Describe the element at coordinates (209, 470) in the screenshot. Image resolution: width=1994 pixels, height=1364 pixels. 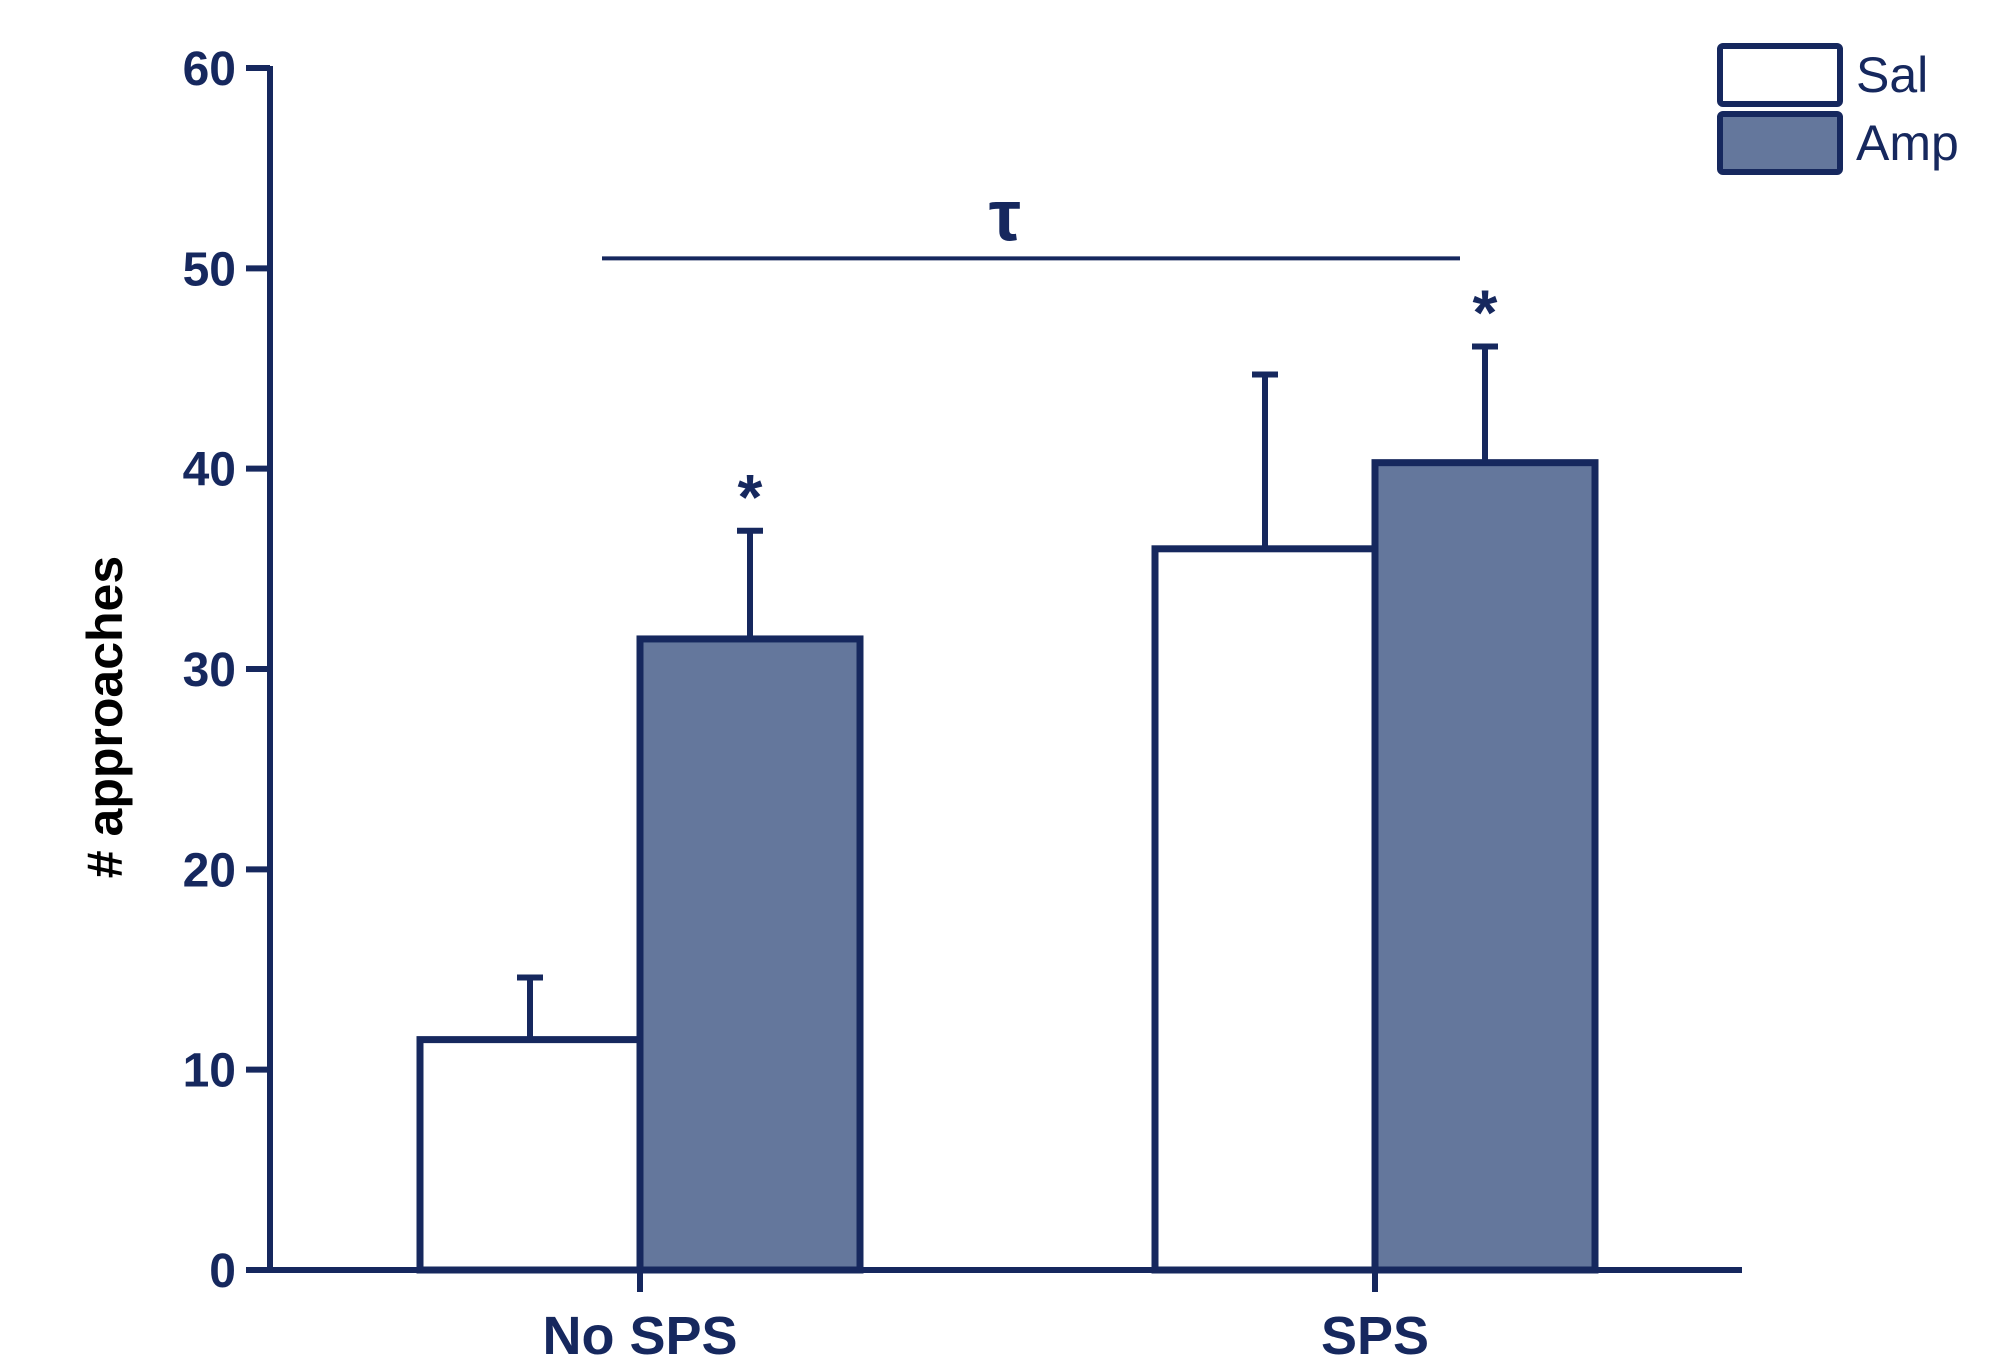
I see `y-tick-label: 40` at that location.